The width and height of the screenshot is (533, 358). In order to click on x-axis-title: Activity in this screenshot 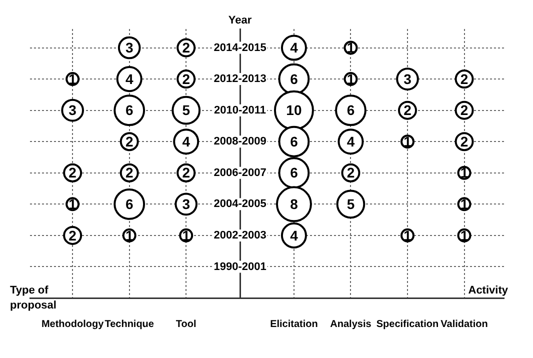, I will do `click(488, 290)`.